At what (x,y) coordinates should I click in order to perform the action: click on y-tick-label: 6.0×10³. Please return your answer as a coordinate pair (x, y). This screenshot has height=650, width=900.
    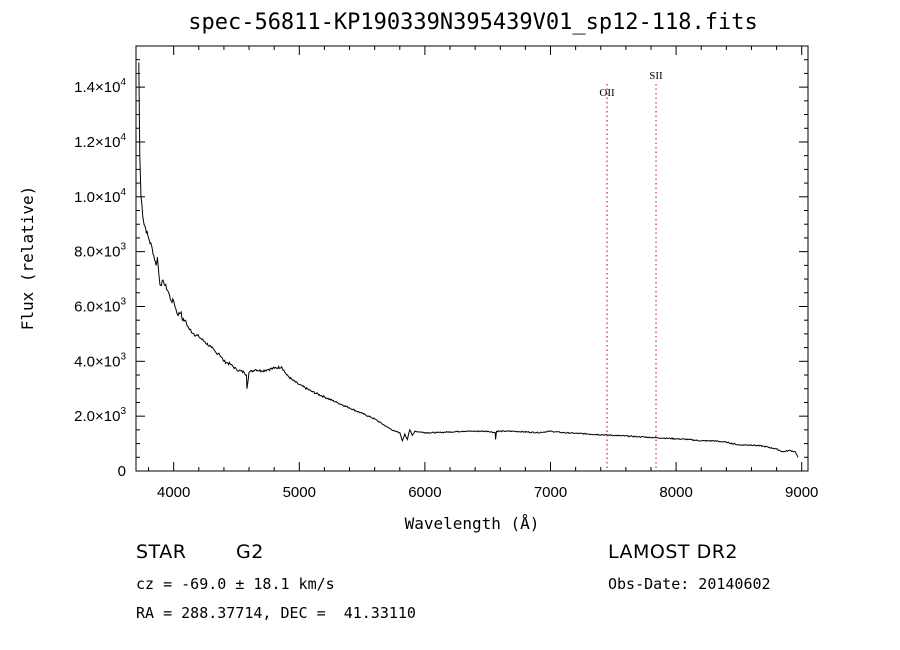
    Looking at the image, I should click on (100, 305).